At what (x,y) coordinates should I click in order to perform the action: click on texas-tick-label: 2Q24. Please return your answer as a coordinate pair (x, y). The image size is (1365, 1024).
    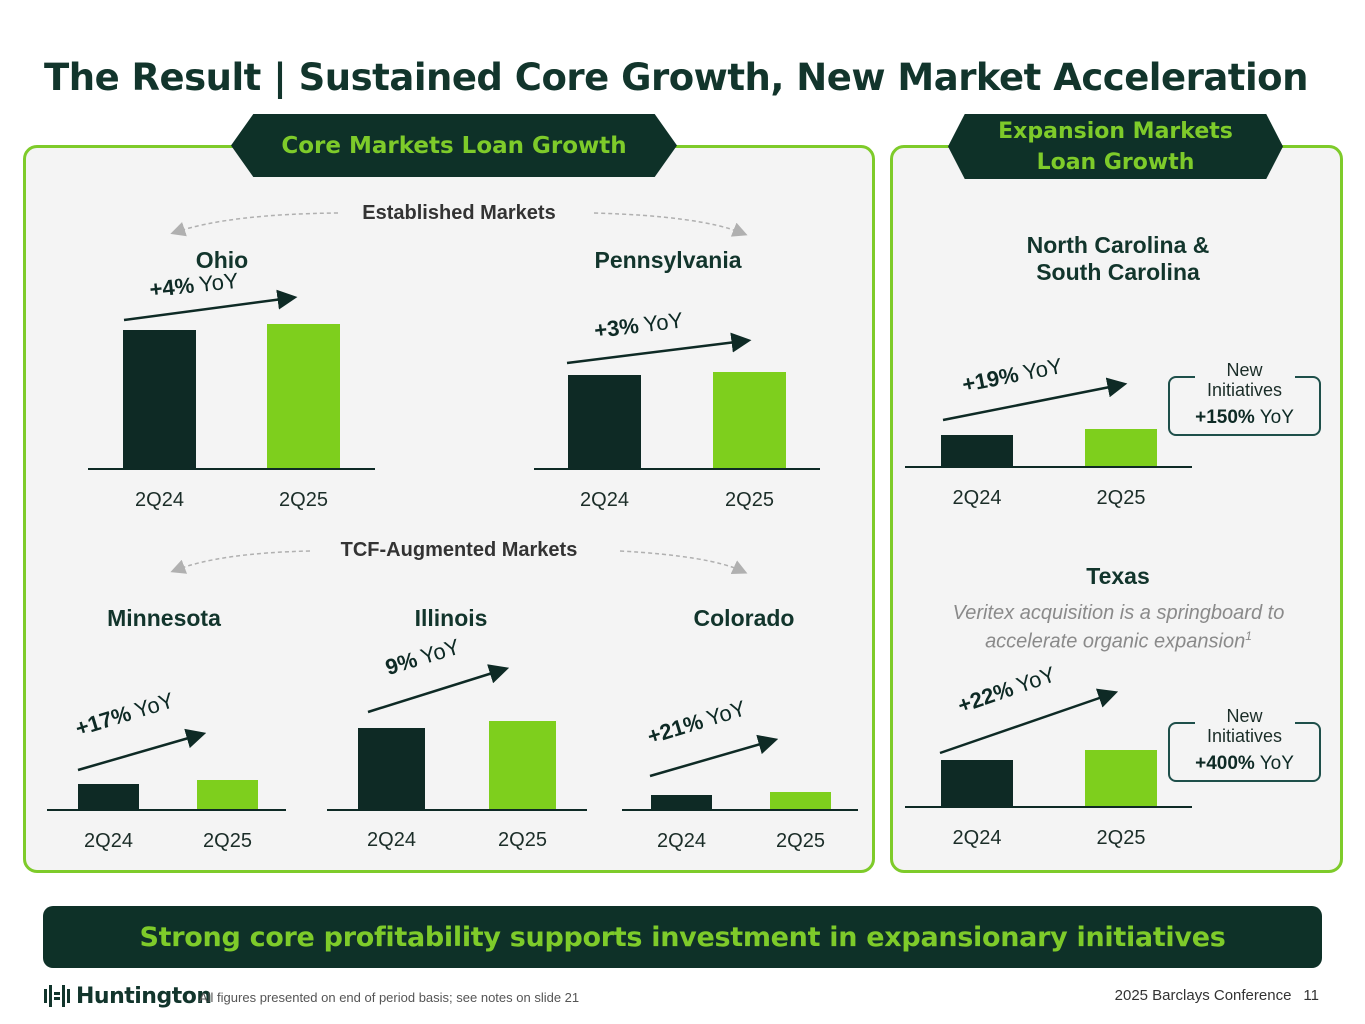
    Looking at the image, I should click on (977, 838).